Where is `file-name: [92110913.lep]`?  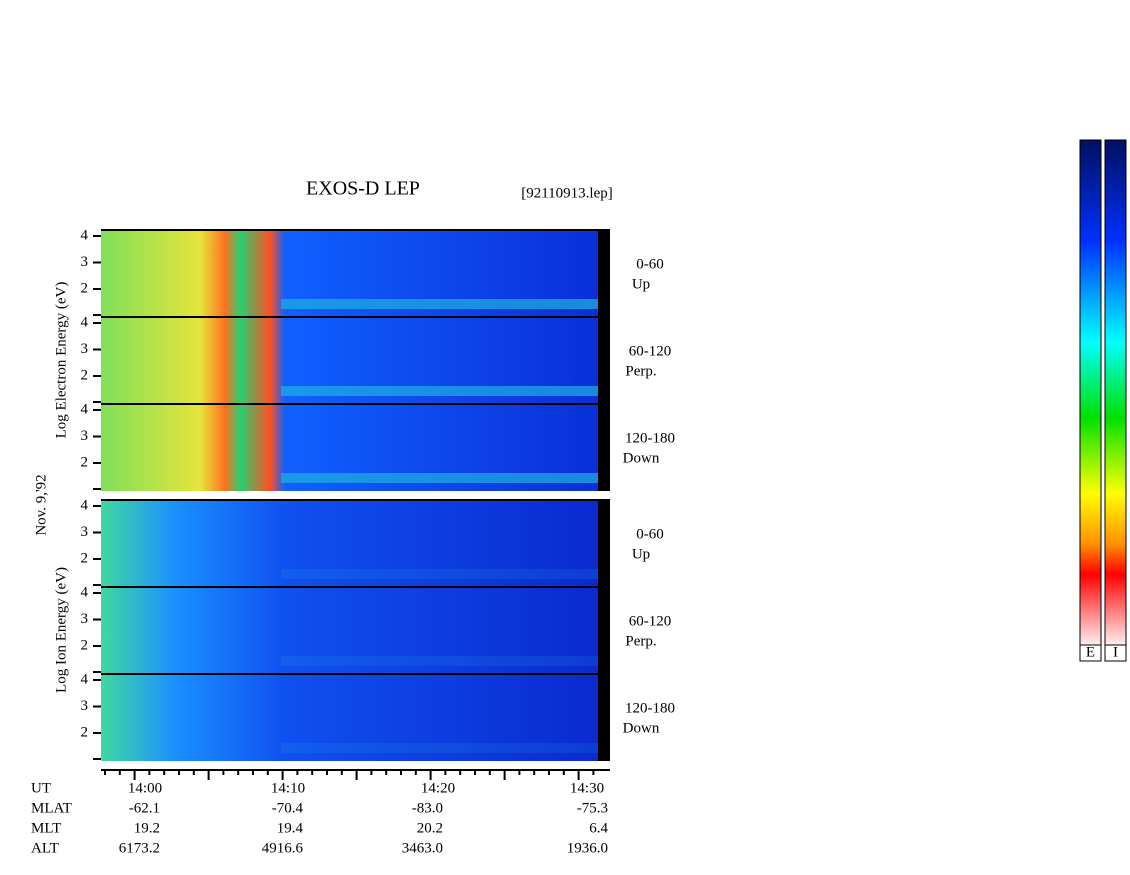
file-name: [92110913.lep] is located at coordinates (567, 193).